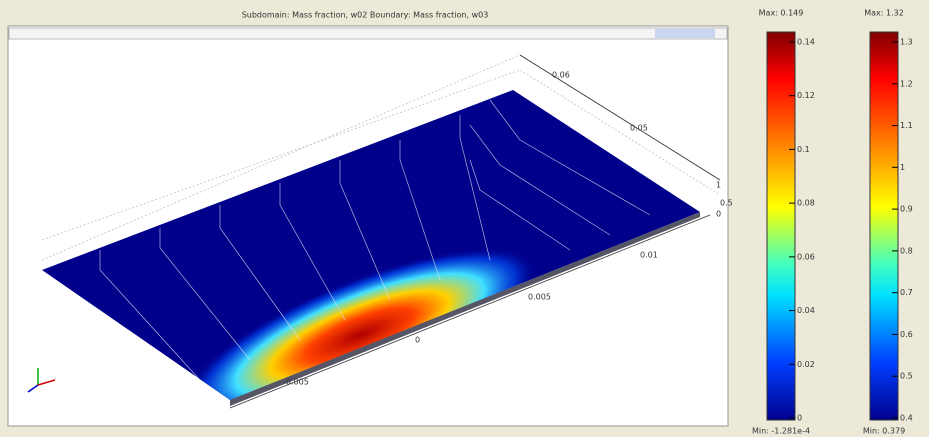  I want to click on legend-tick-label: 0, so click(799, 418).